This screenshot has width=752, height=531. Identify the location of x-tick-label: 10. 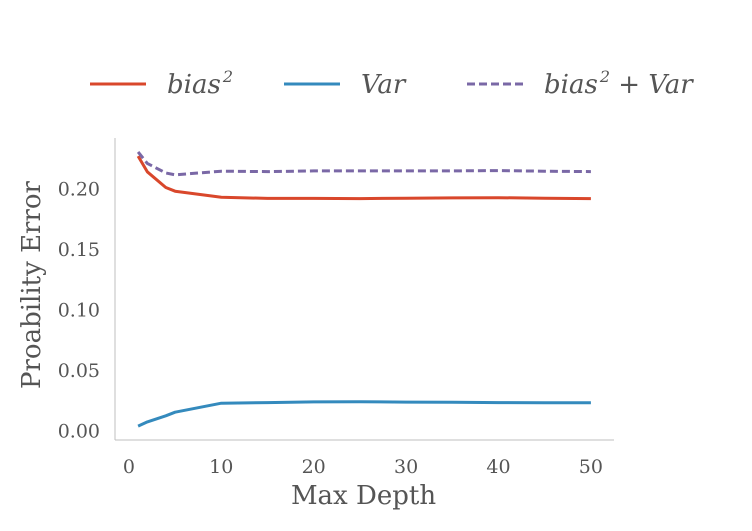
(221, 467).